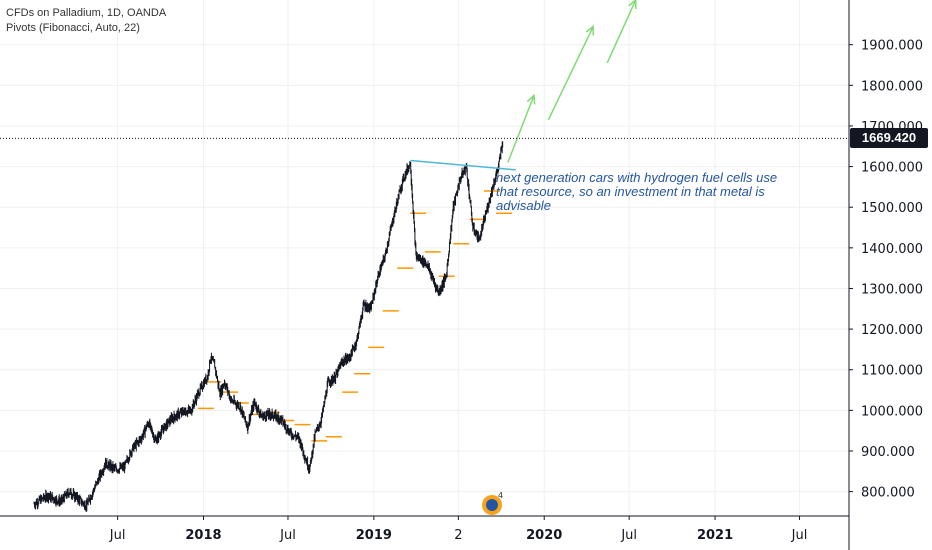 This screenshot has height=550, width=932. I want to click on y-tick-label: 900.000, so click(888, 452).